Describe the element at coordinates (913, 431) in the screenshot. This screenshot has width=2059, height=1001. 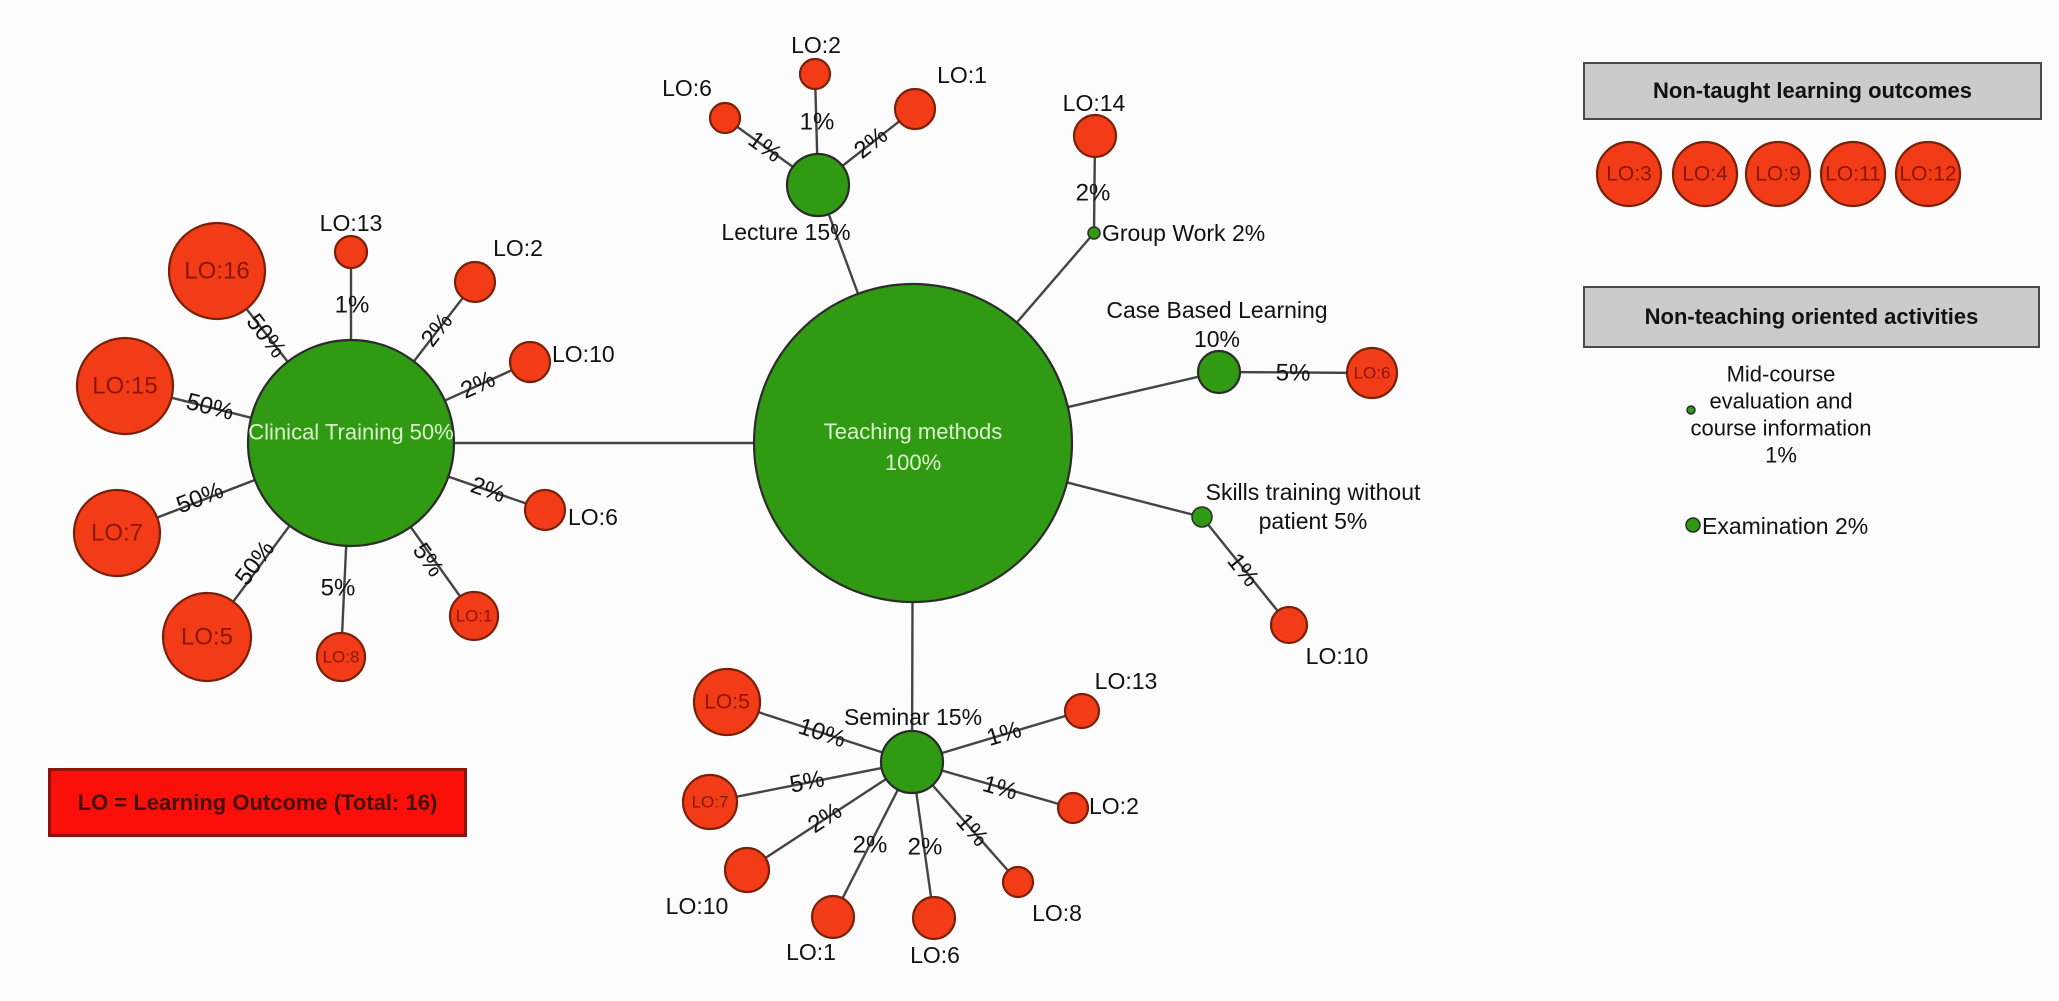
I see `node-teaching-methods-label: Teaching methods` at that location.